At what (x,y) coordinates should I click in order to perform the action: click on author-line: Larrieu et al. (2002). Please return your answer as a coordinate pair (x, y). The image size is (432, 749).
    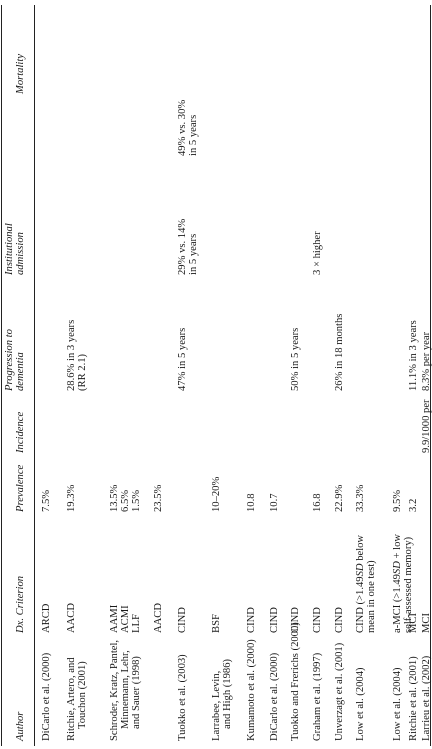
    Looking at the image, I should click on (426, 698).